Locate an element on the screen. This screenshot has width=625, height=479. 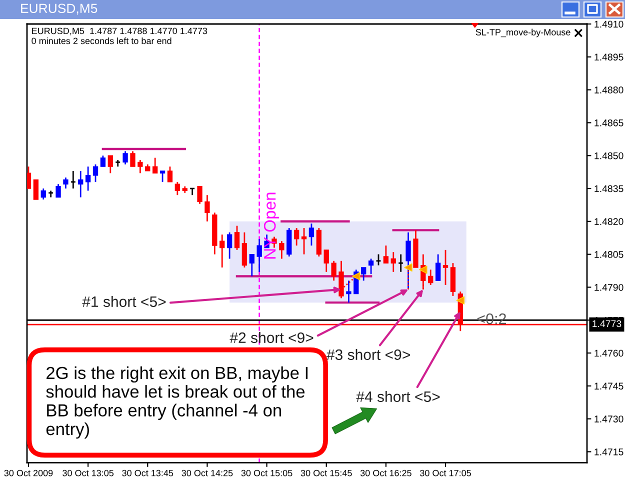
ref-line-label: NY Open is located at coordinates (272, 225).